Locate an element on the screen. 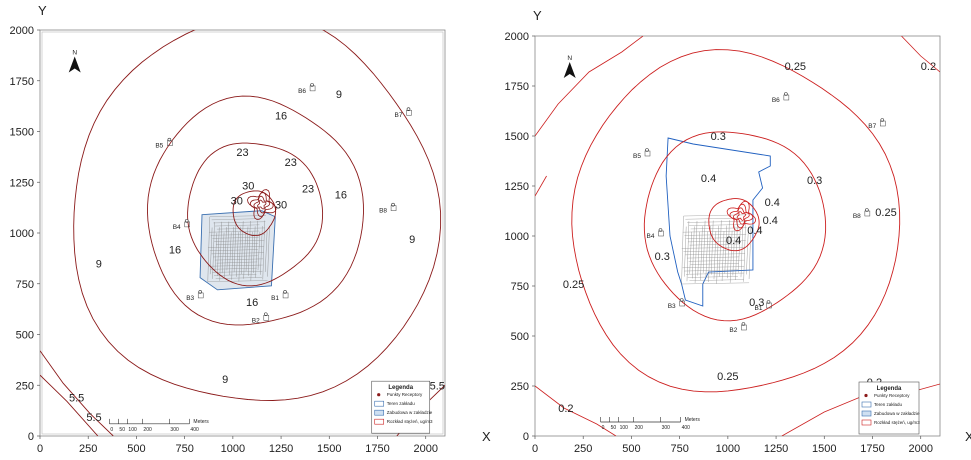 The width and height of the screenshot is (971, 460). x-tick-label: 500 is located at coordinates (136, 449).